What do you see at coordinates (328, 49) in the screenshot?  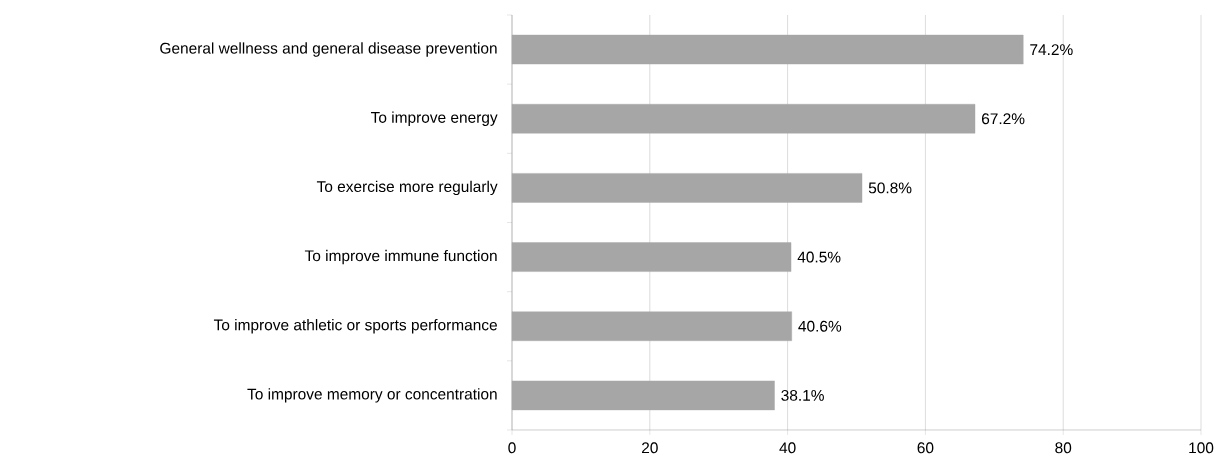 I see `y-tick-label: General wellness and general disease prevention` at bounding box center [328, 49].